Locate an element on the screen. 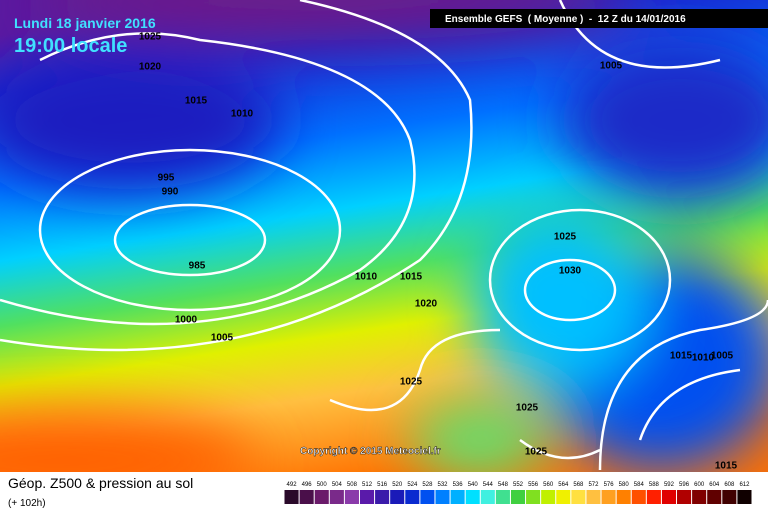  legend-label: 536 is located at coordinates (458, 485).